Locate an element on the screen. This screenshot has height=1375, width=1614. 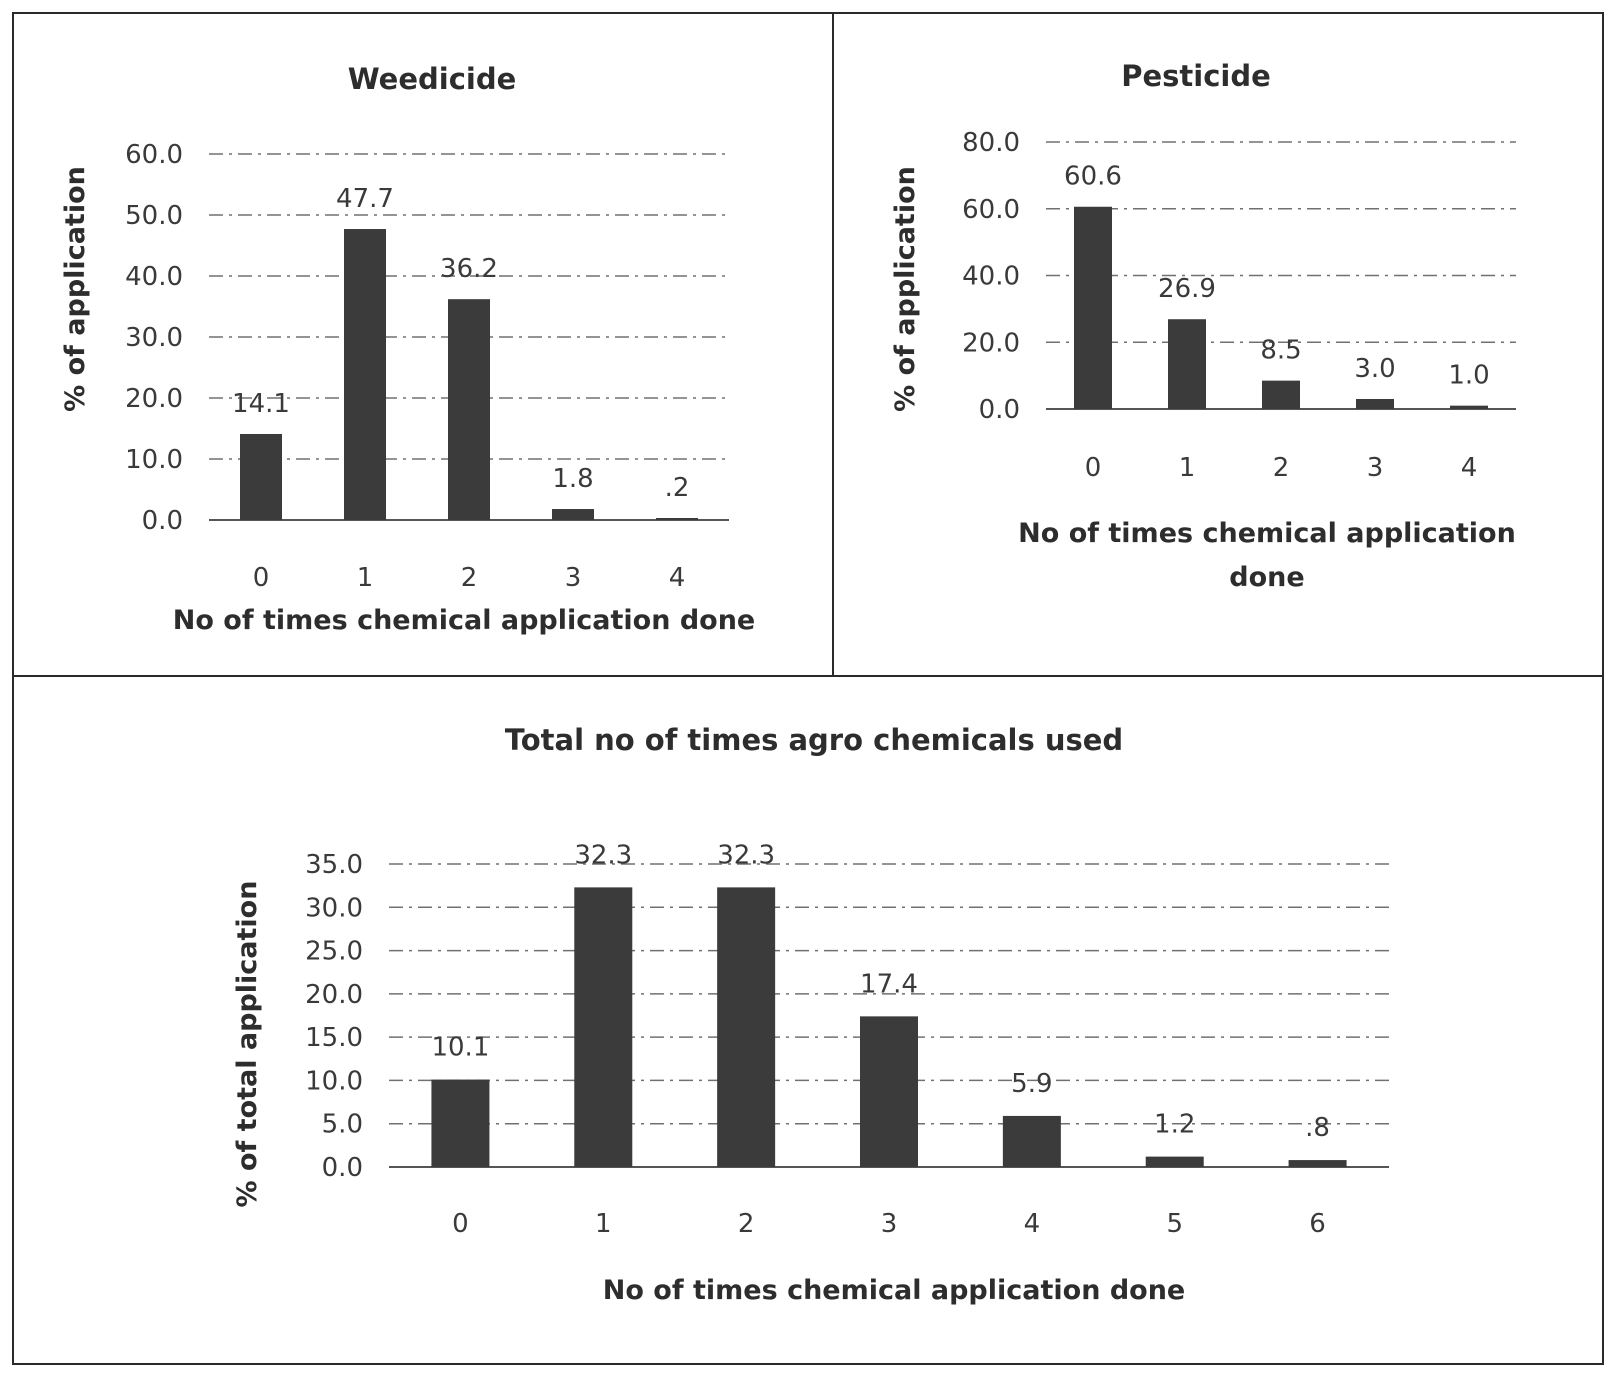
data-label: 26.9 is located at coordinates (1187, 289).